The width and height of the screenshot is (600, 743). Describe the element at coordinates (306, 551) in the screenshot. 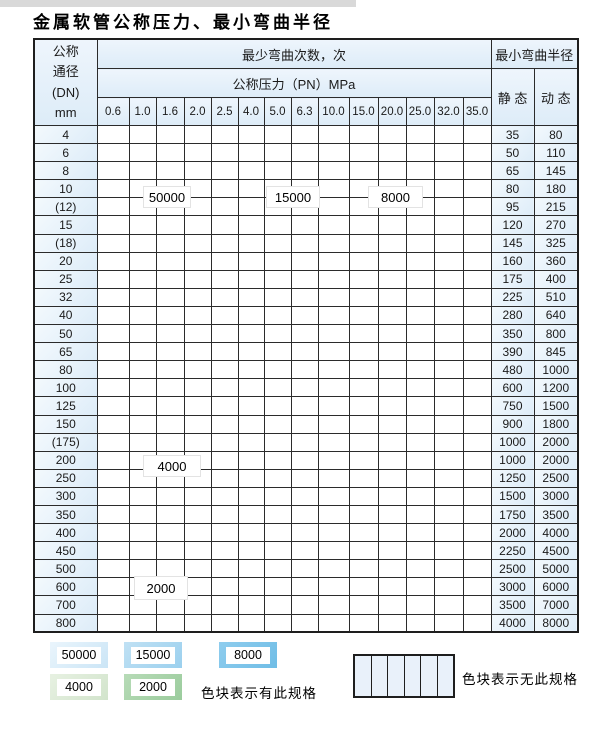

I see `table-row: 450 2250 4500` at that location.